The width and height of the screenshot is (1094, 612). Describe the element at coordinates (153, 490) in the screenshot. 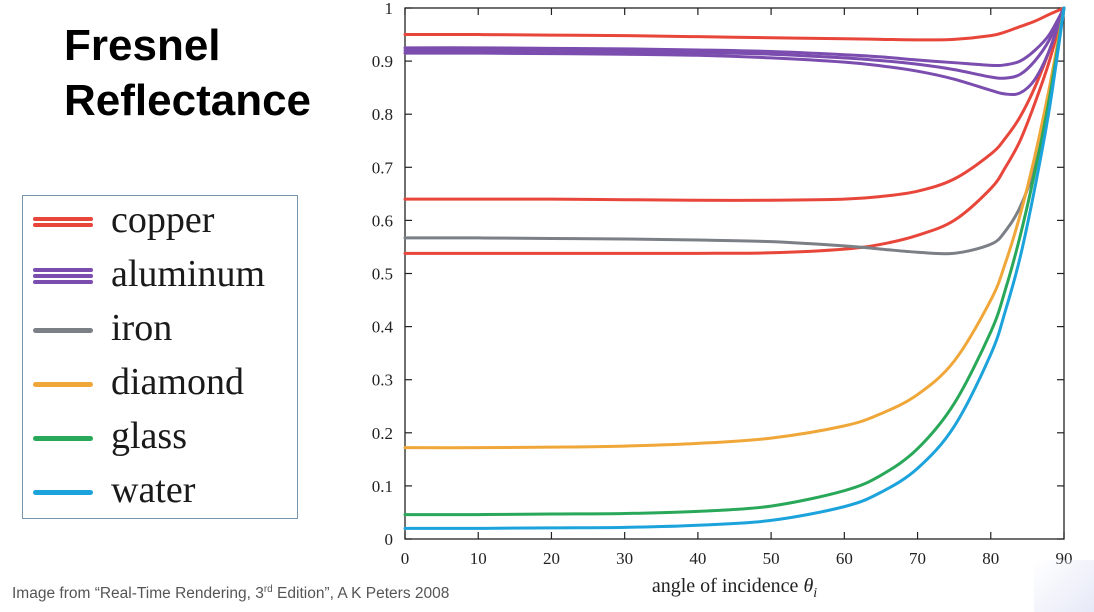

I see `legend-label-water: water` at that location.